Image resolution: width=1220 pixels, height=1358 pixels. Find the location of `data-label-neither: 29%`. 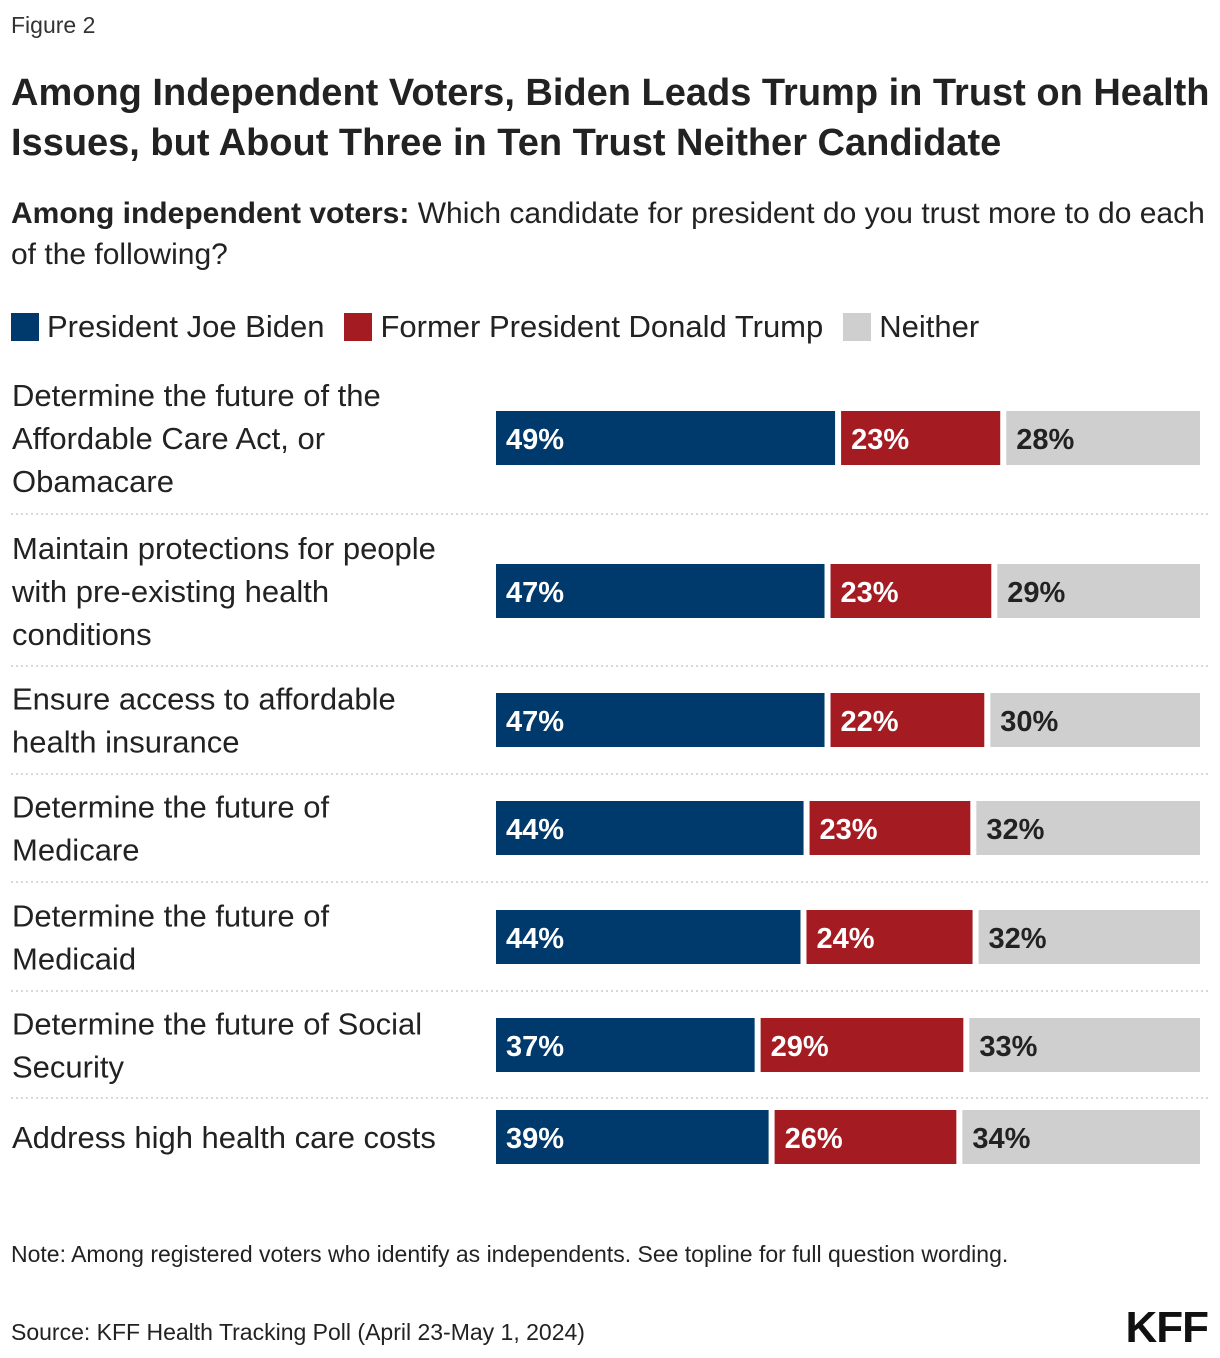

data-label-neither: 29% is located at coordinates (1036, 593).